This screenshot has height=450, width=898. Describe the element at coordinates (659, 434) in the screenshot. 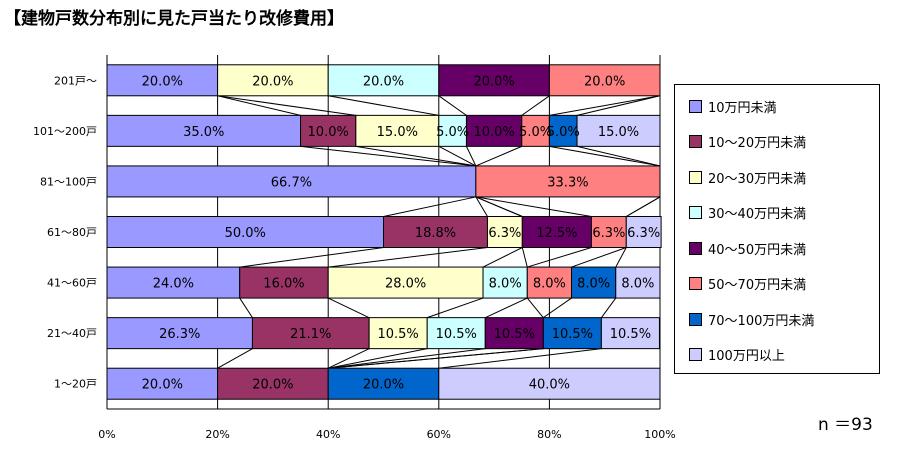

I see `x-tick-label: 100%` at that location.